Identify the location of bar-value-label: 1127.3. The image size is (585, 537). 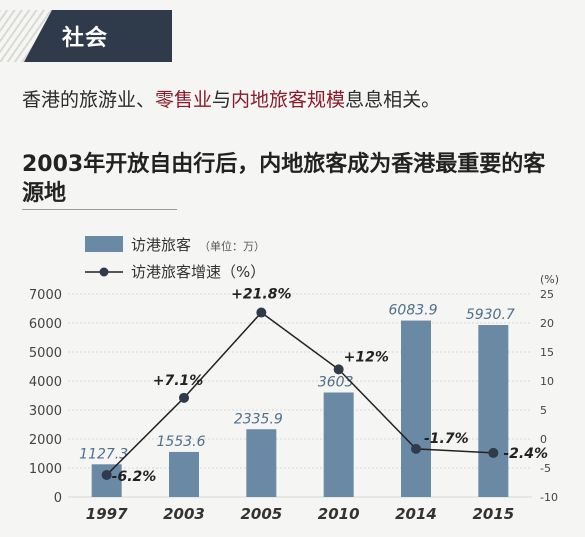
(103, 454).